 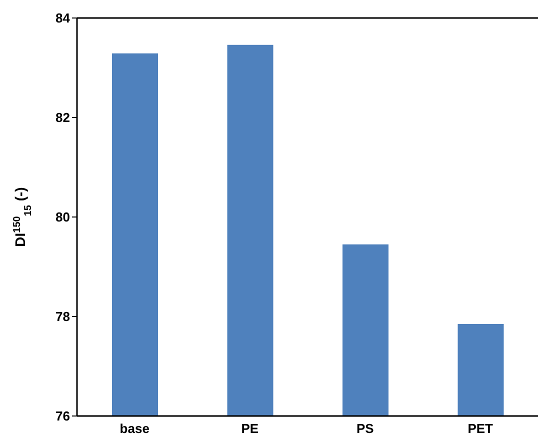 I want to click on x-tick-label: PE, so click(x=250, y=428).